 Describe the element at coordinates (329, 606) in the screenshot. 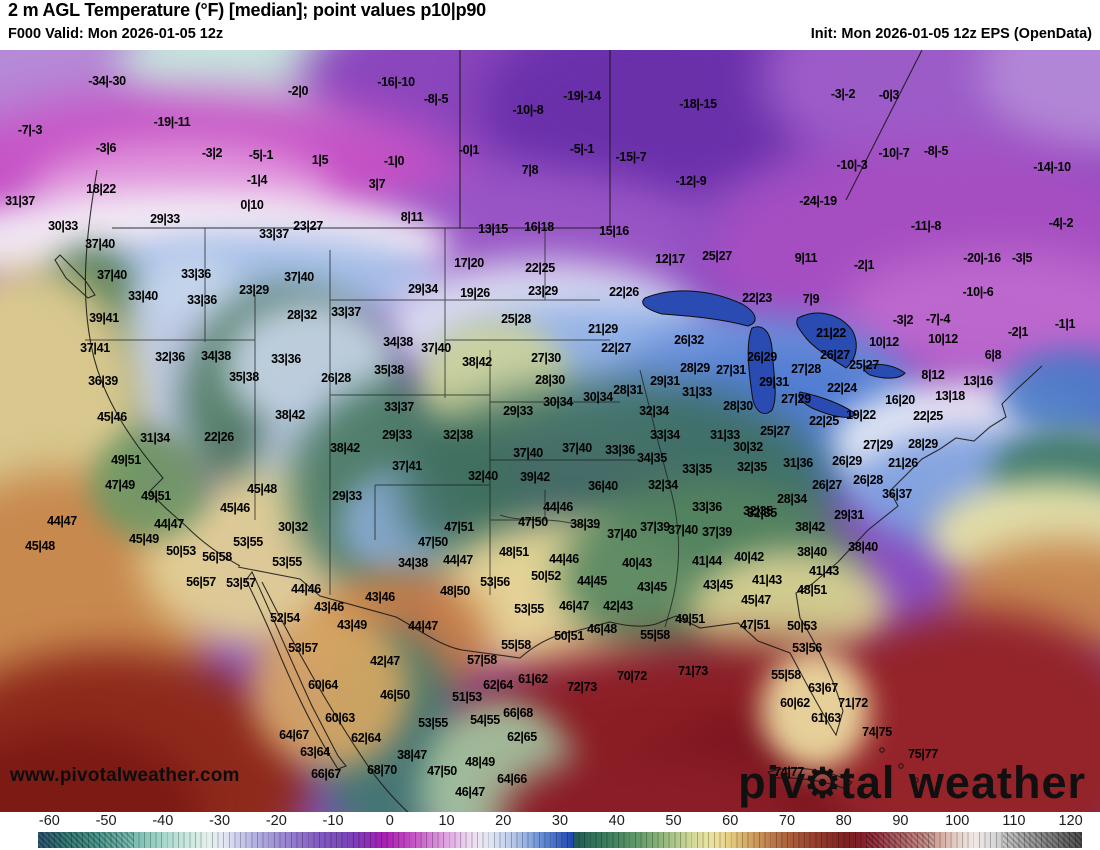

I see `point-value: 43|46` at that location.